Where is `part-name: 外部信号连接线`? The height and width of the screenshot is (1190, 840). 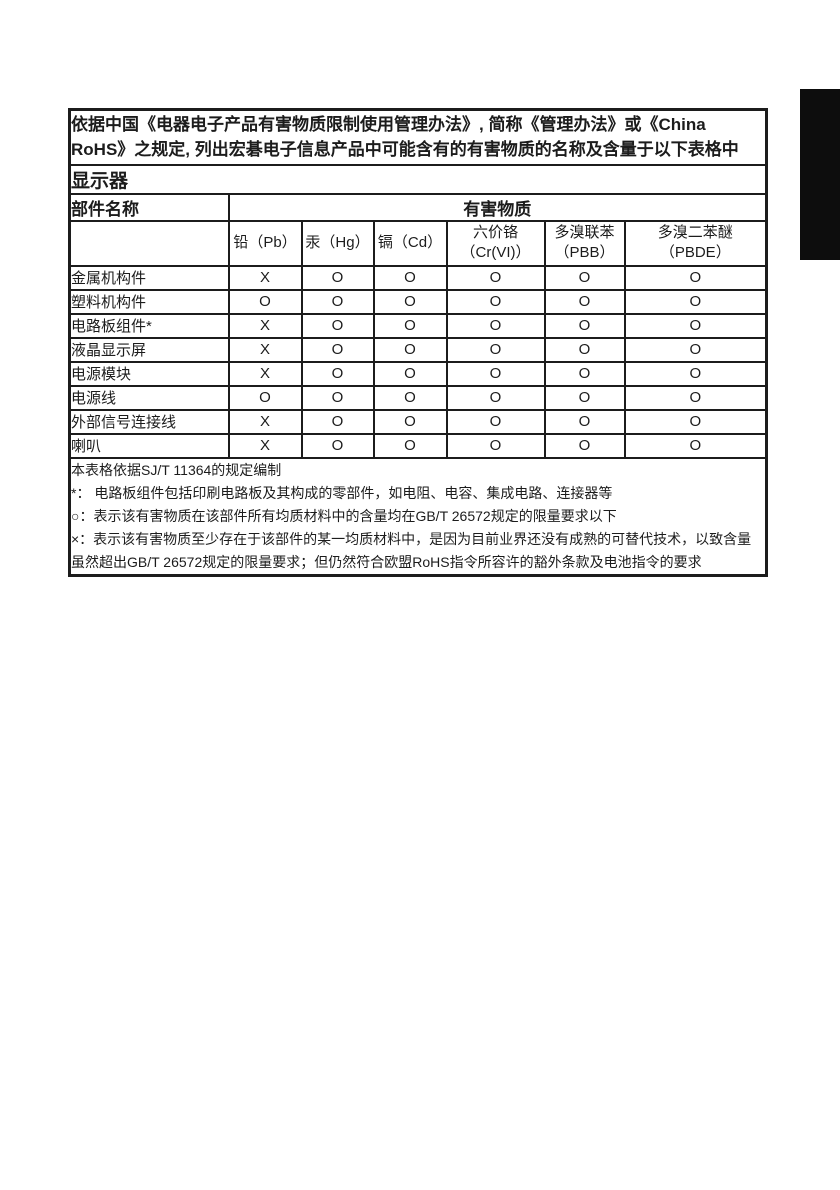 part-name: 外部信号连接线 is located at coordinates (149, 421).